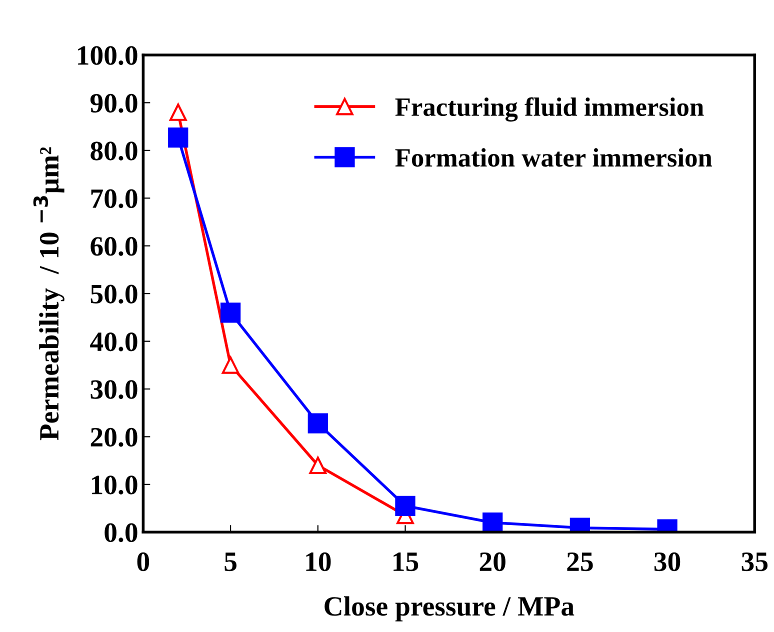  I want to click on y-tick-label: 70.0, so click(114, 198).